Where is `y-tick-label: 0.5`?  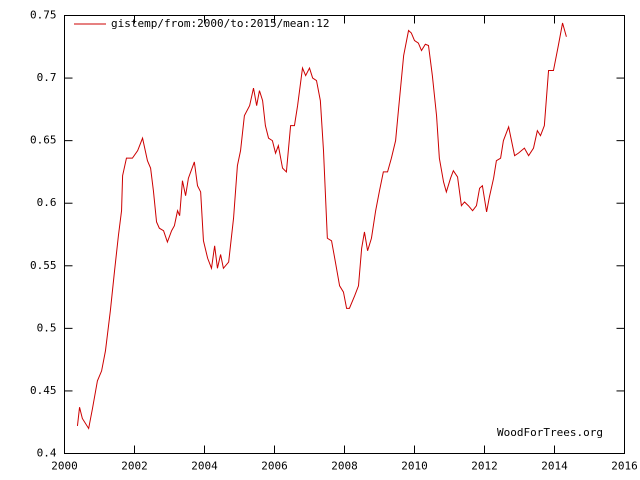 y-tick-label: 0.5 is located at coordinates (47, 327).